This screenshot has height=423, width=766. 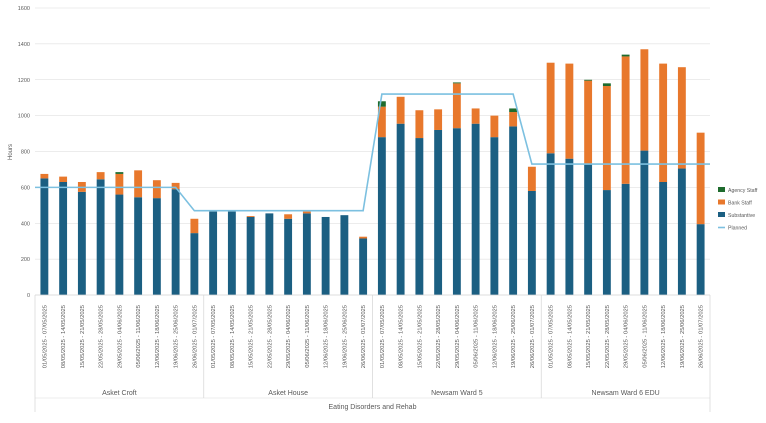 I want to click on y-tick-label: 1600, so click(x=24, y=9).